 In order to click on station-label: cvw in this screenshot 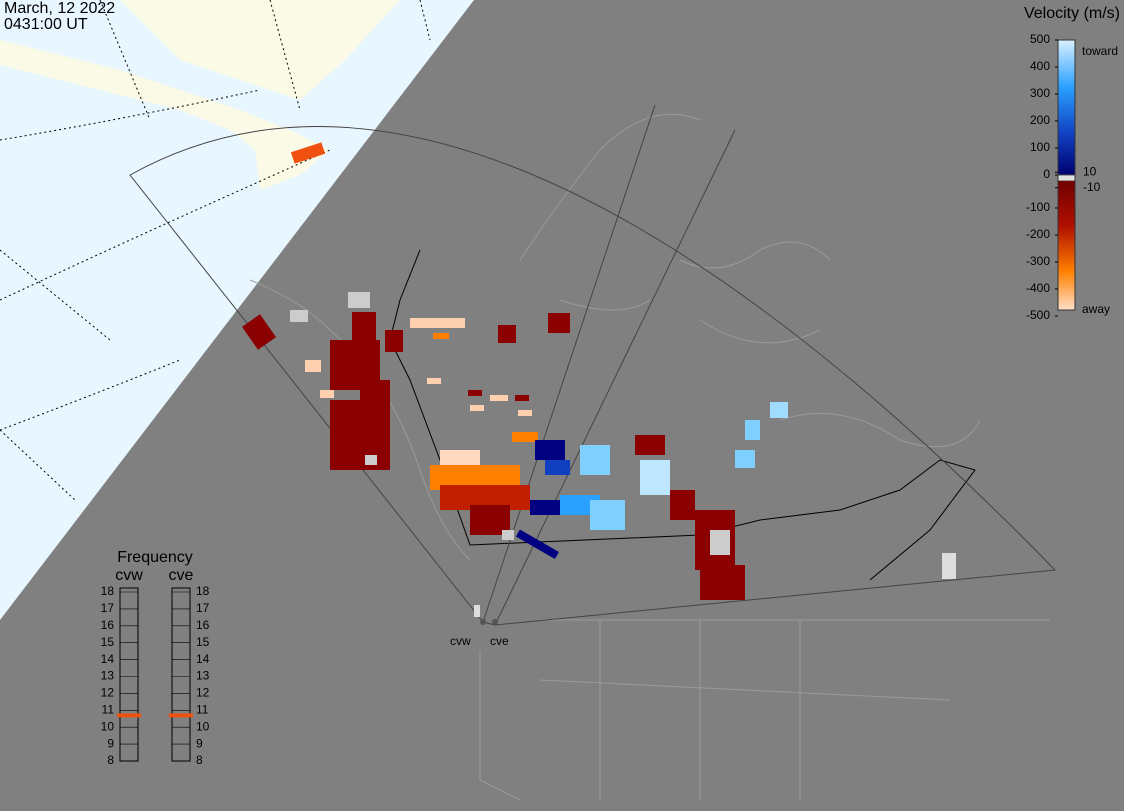, I will do `click(460, 641)`.